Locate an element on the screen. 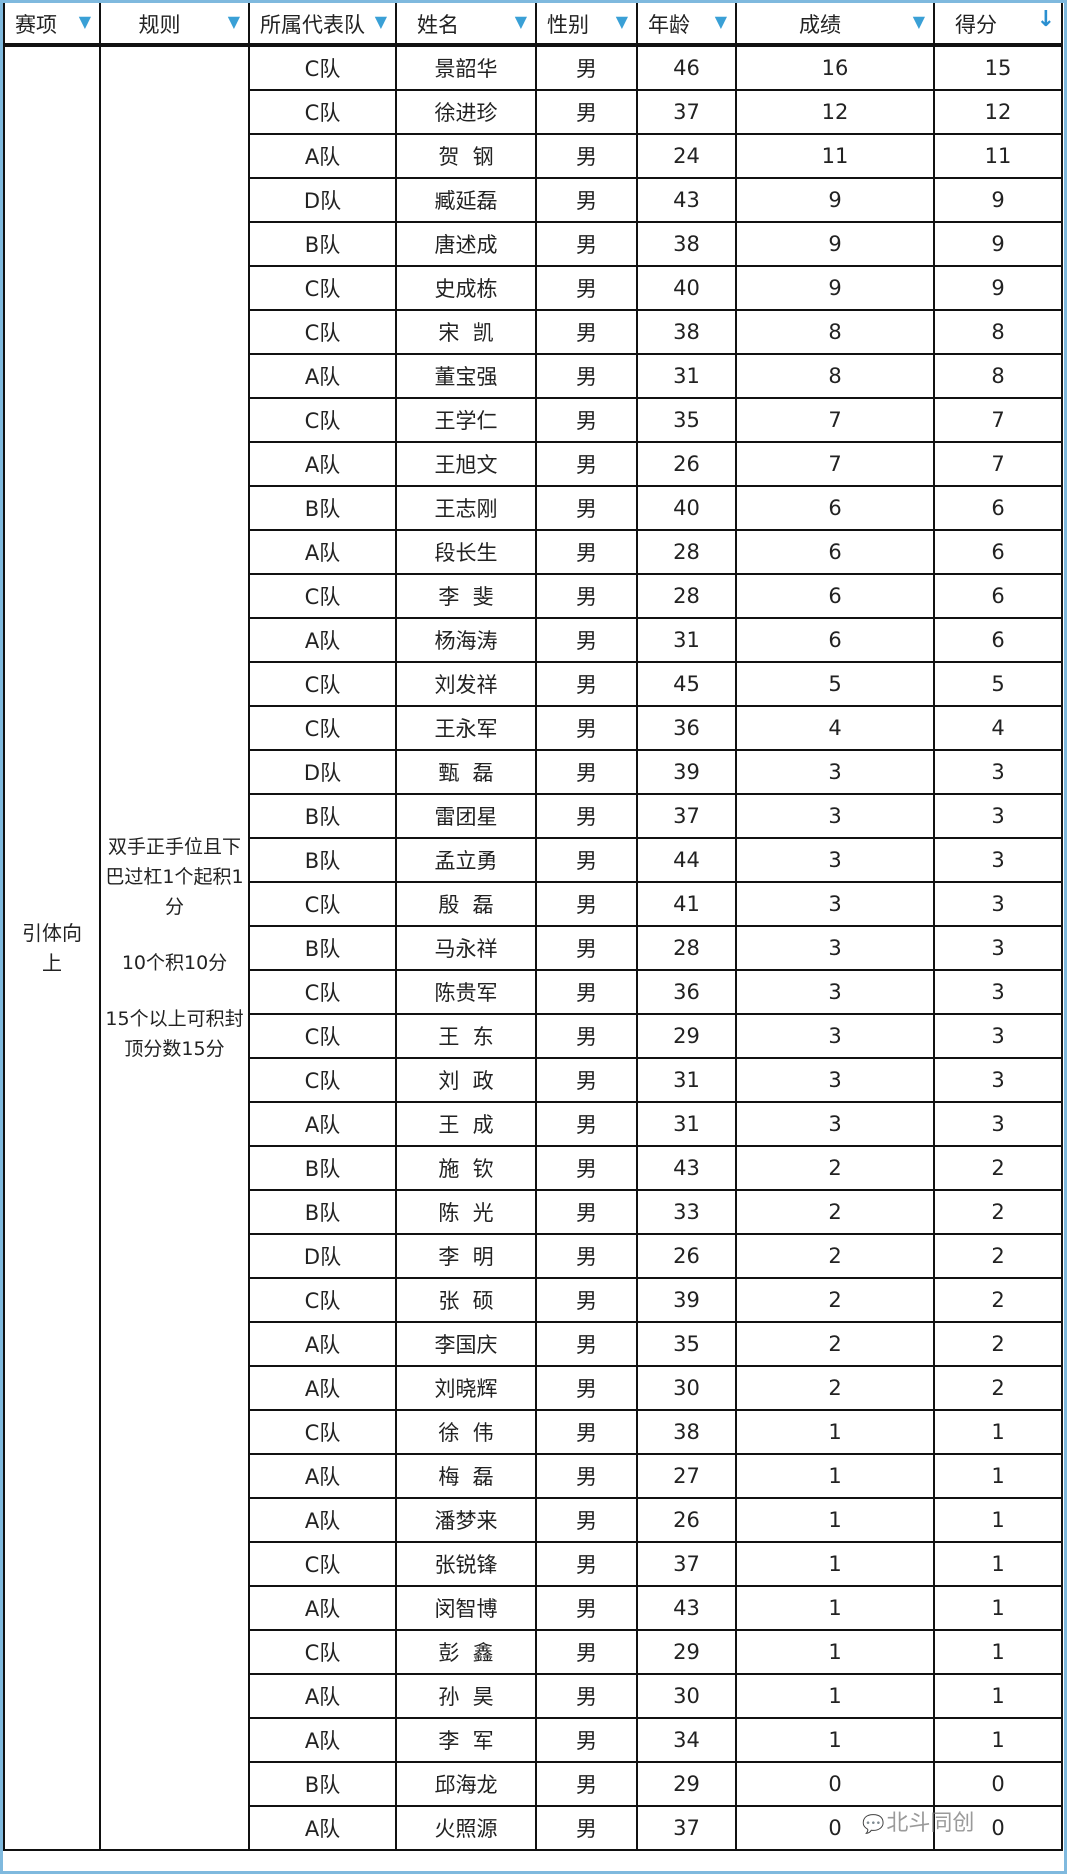 This screenshot has height=1874, width=1067. cell-name: 王志刚 is located at coordinates (466, 508).